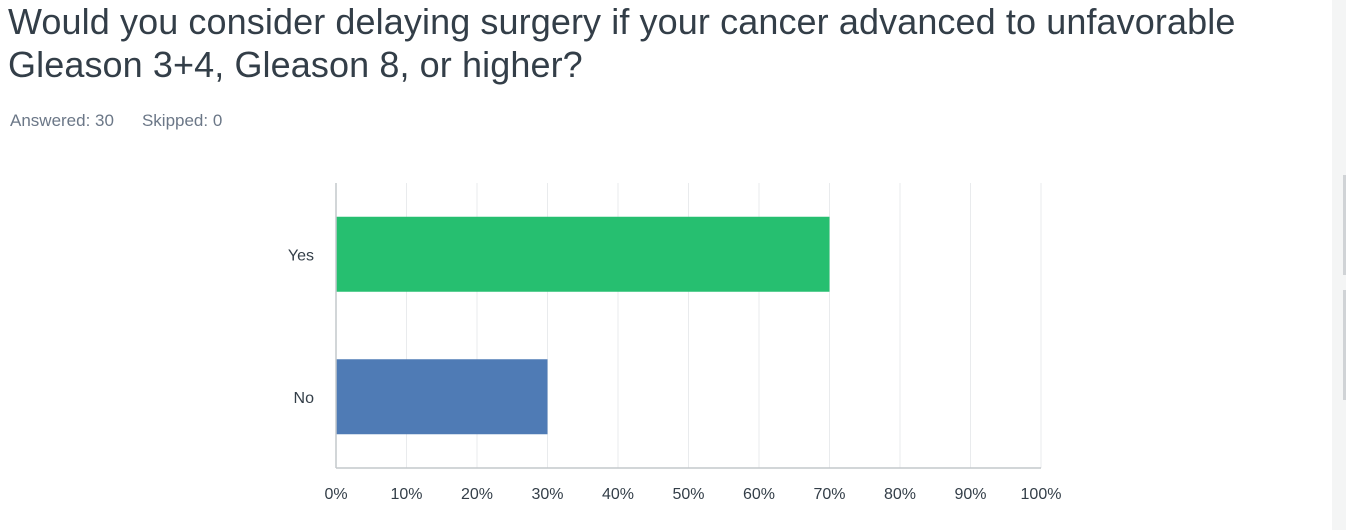 This screenshot has height=530, width=1346. What do you see at coordinates (1041, 494) in the screenshot?
I see `x-tick-label: 100%` at bounding box center [1041, 494].